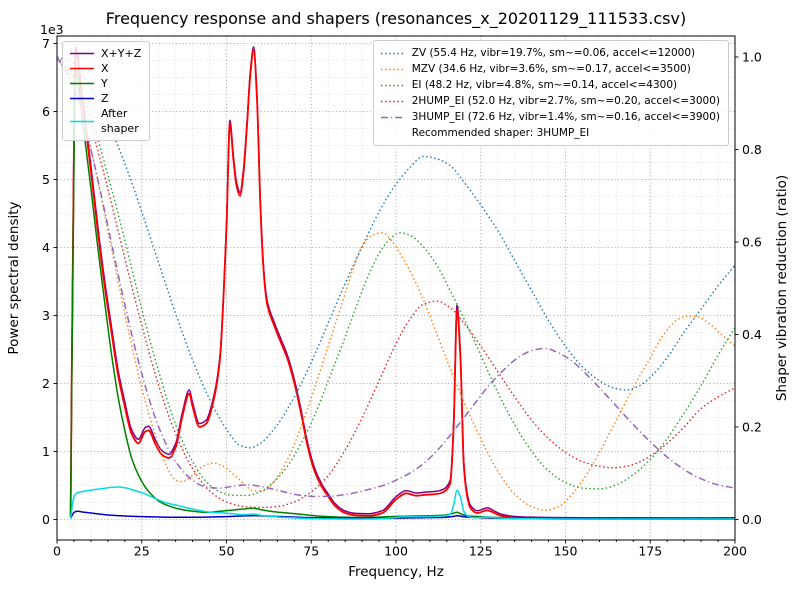  I want to click on legend-item-label: X, so click(105, 68).